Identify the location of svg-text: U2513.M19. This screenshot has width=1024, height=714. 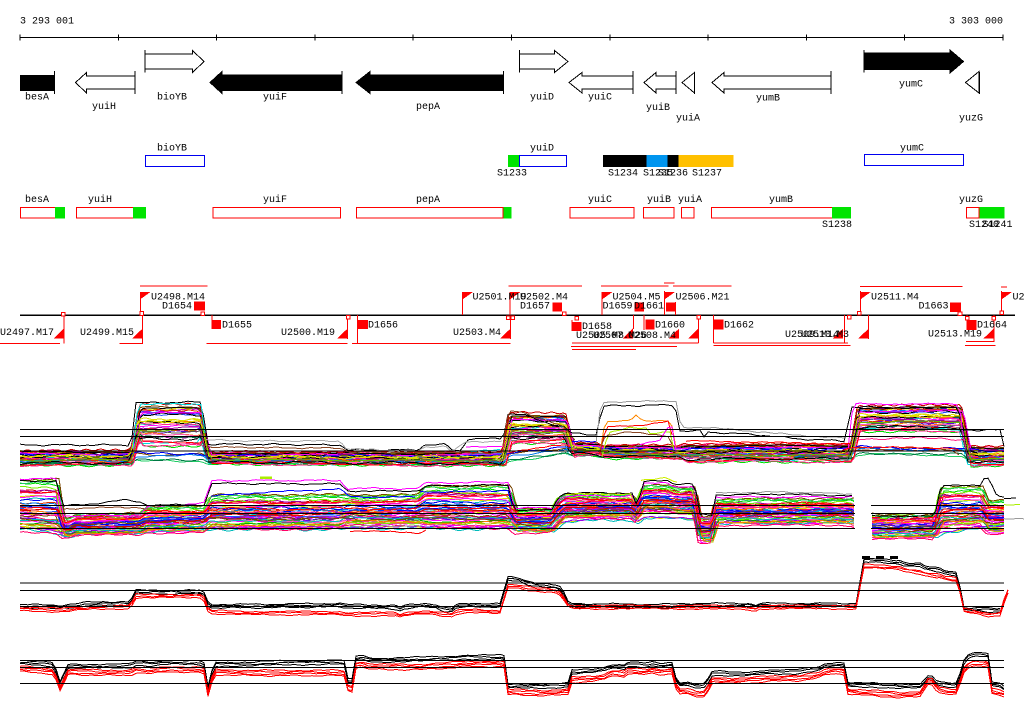
(955, 335).